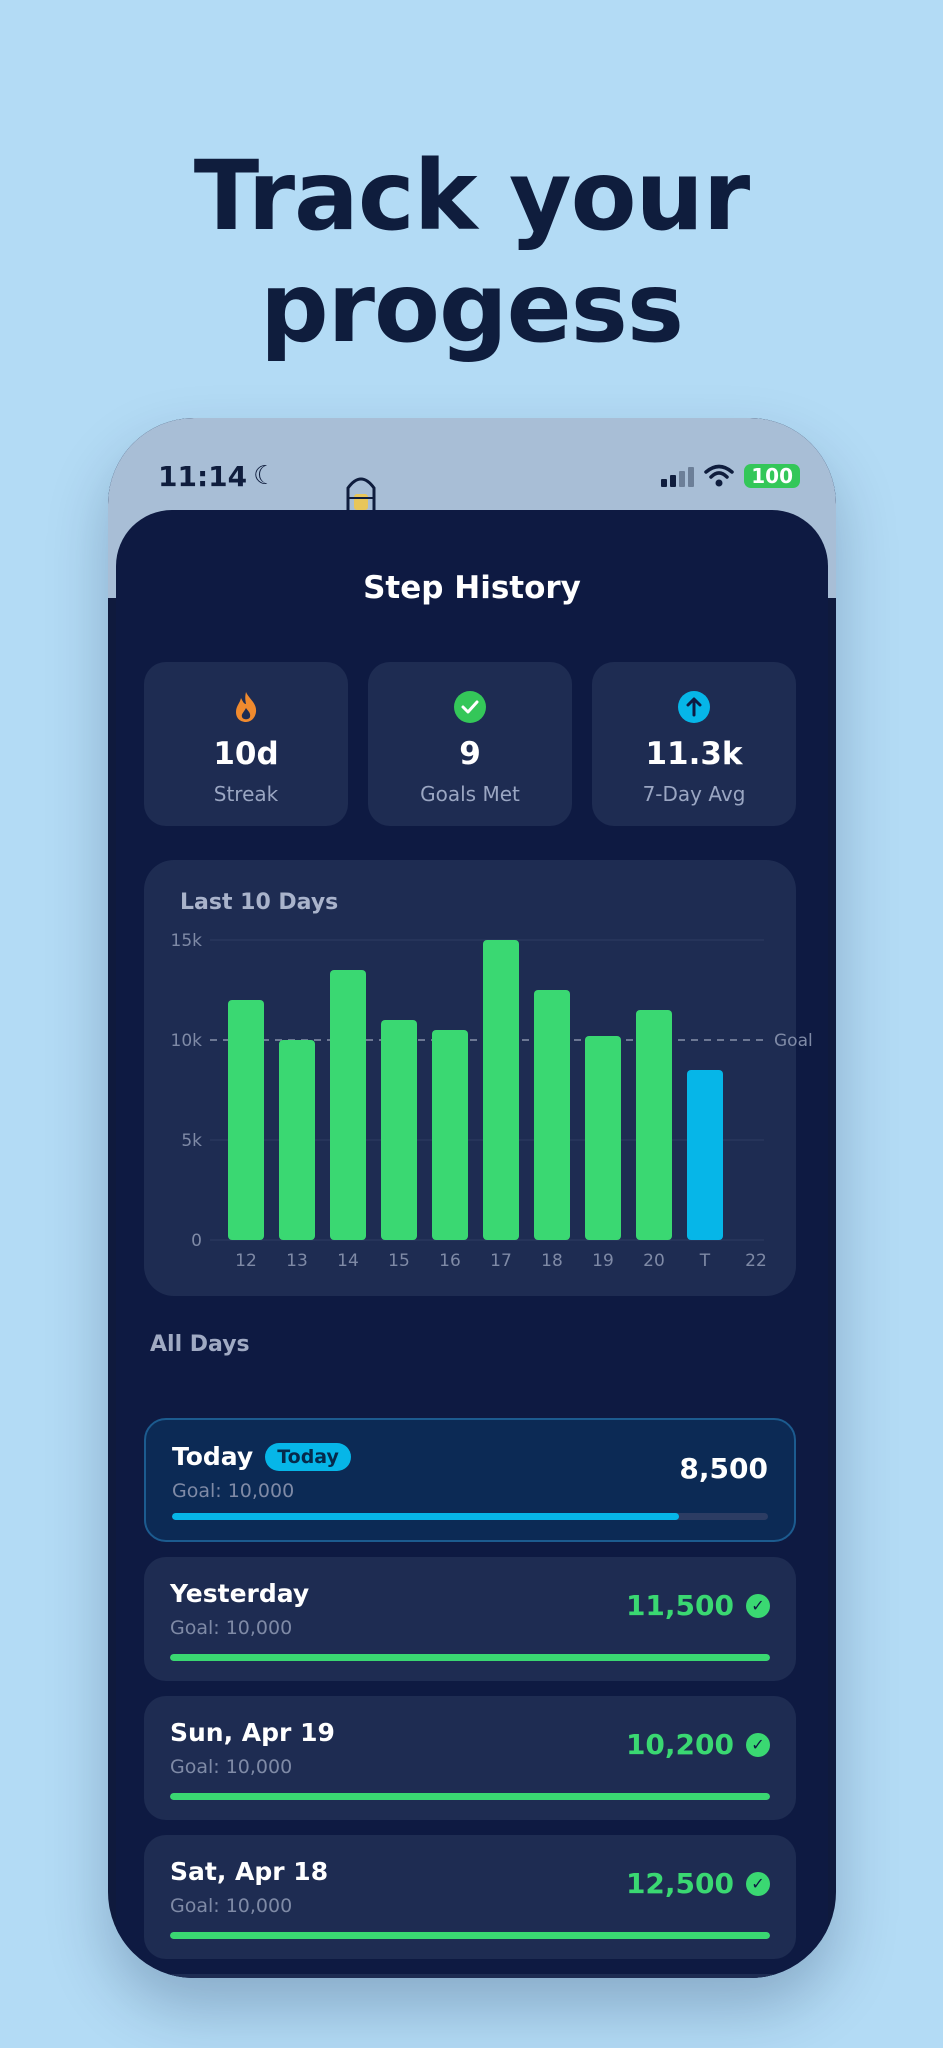  I want to click on status-bar: 11:14 ☾ 100, so click(479, 476).